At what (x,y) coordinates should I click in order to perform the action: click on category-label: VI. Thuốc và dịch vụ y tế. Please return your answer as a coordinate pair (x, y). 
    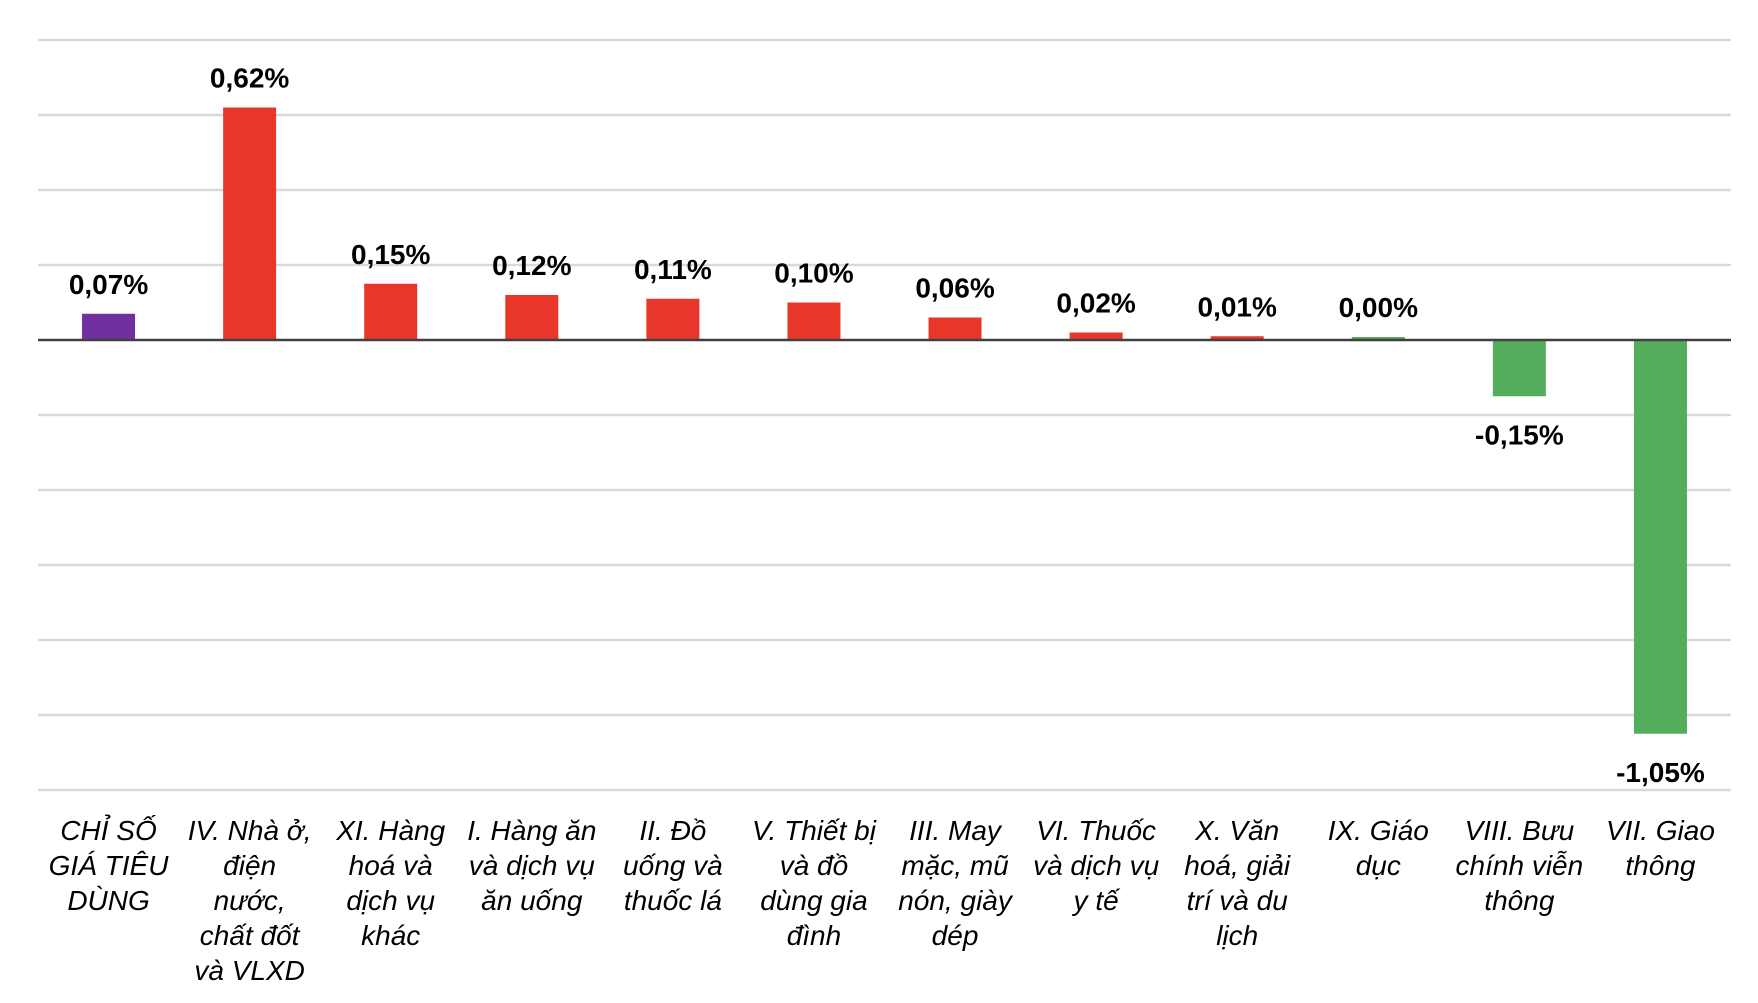
    Looking at the image, I should click on (1096, 865).